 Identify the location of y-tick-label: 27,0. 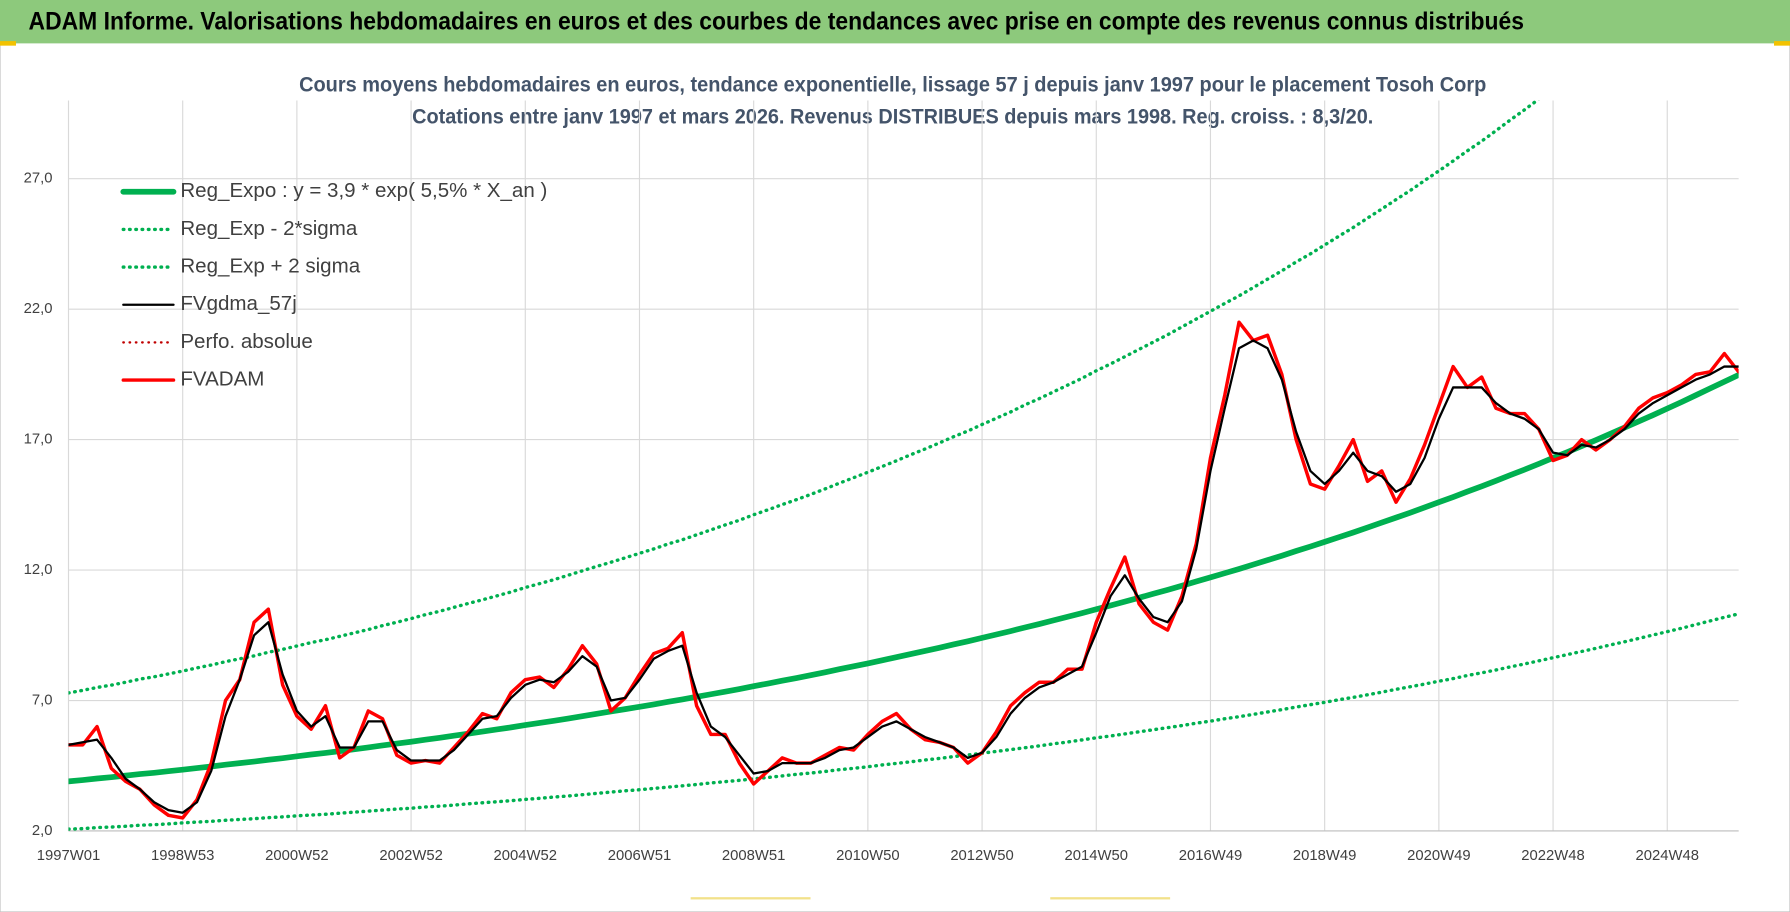
(38, 179).